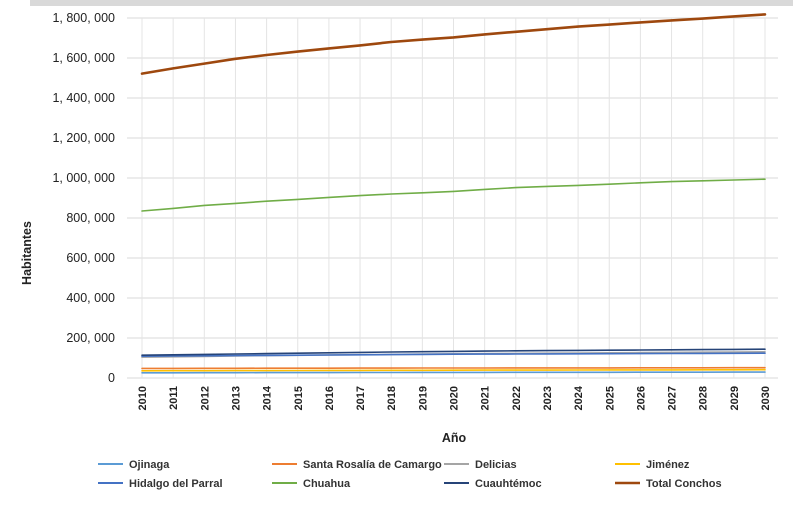  I want to click on legend-item: Ojinaga, so click(134, 465).